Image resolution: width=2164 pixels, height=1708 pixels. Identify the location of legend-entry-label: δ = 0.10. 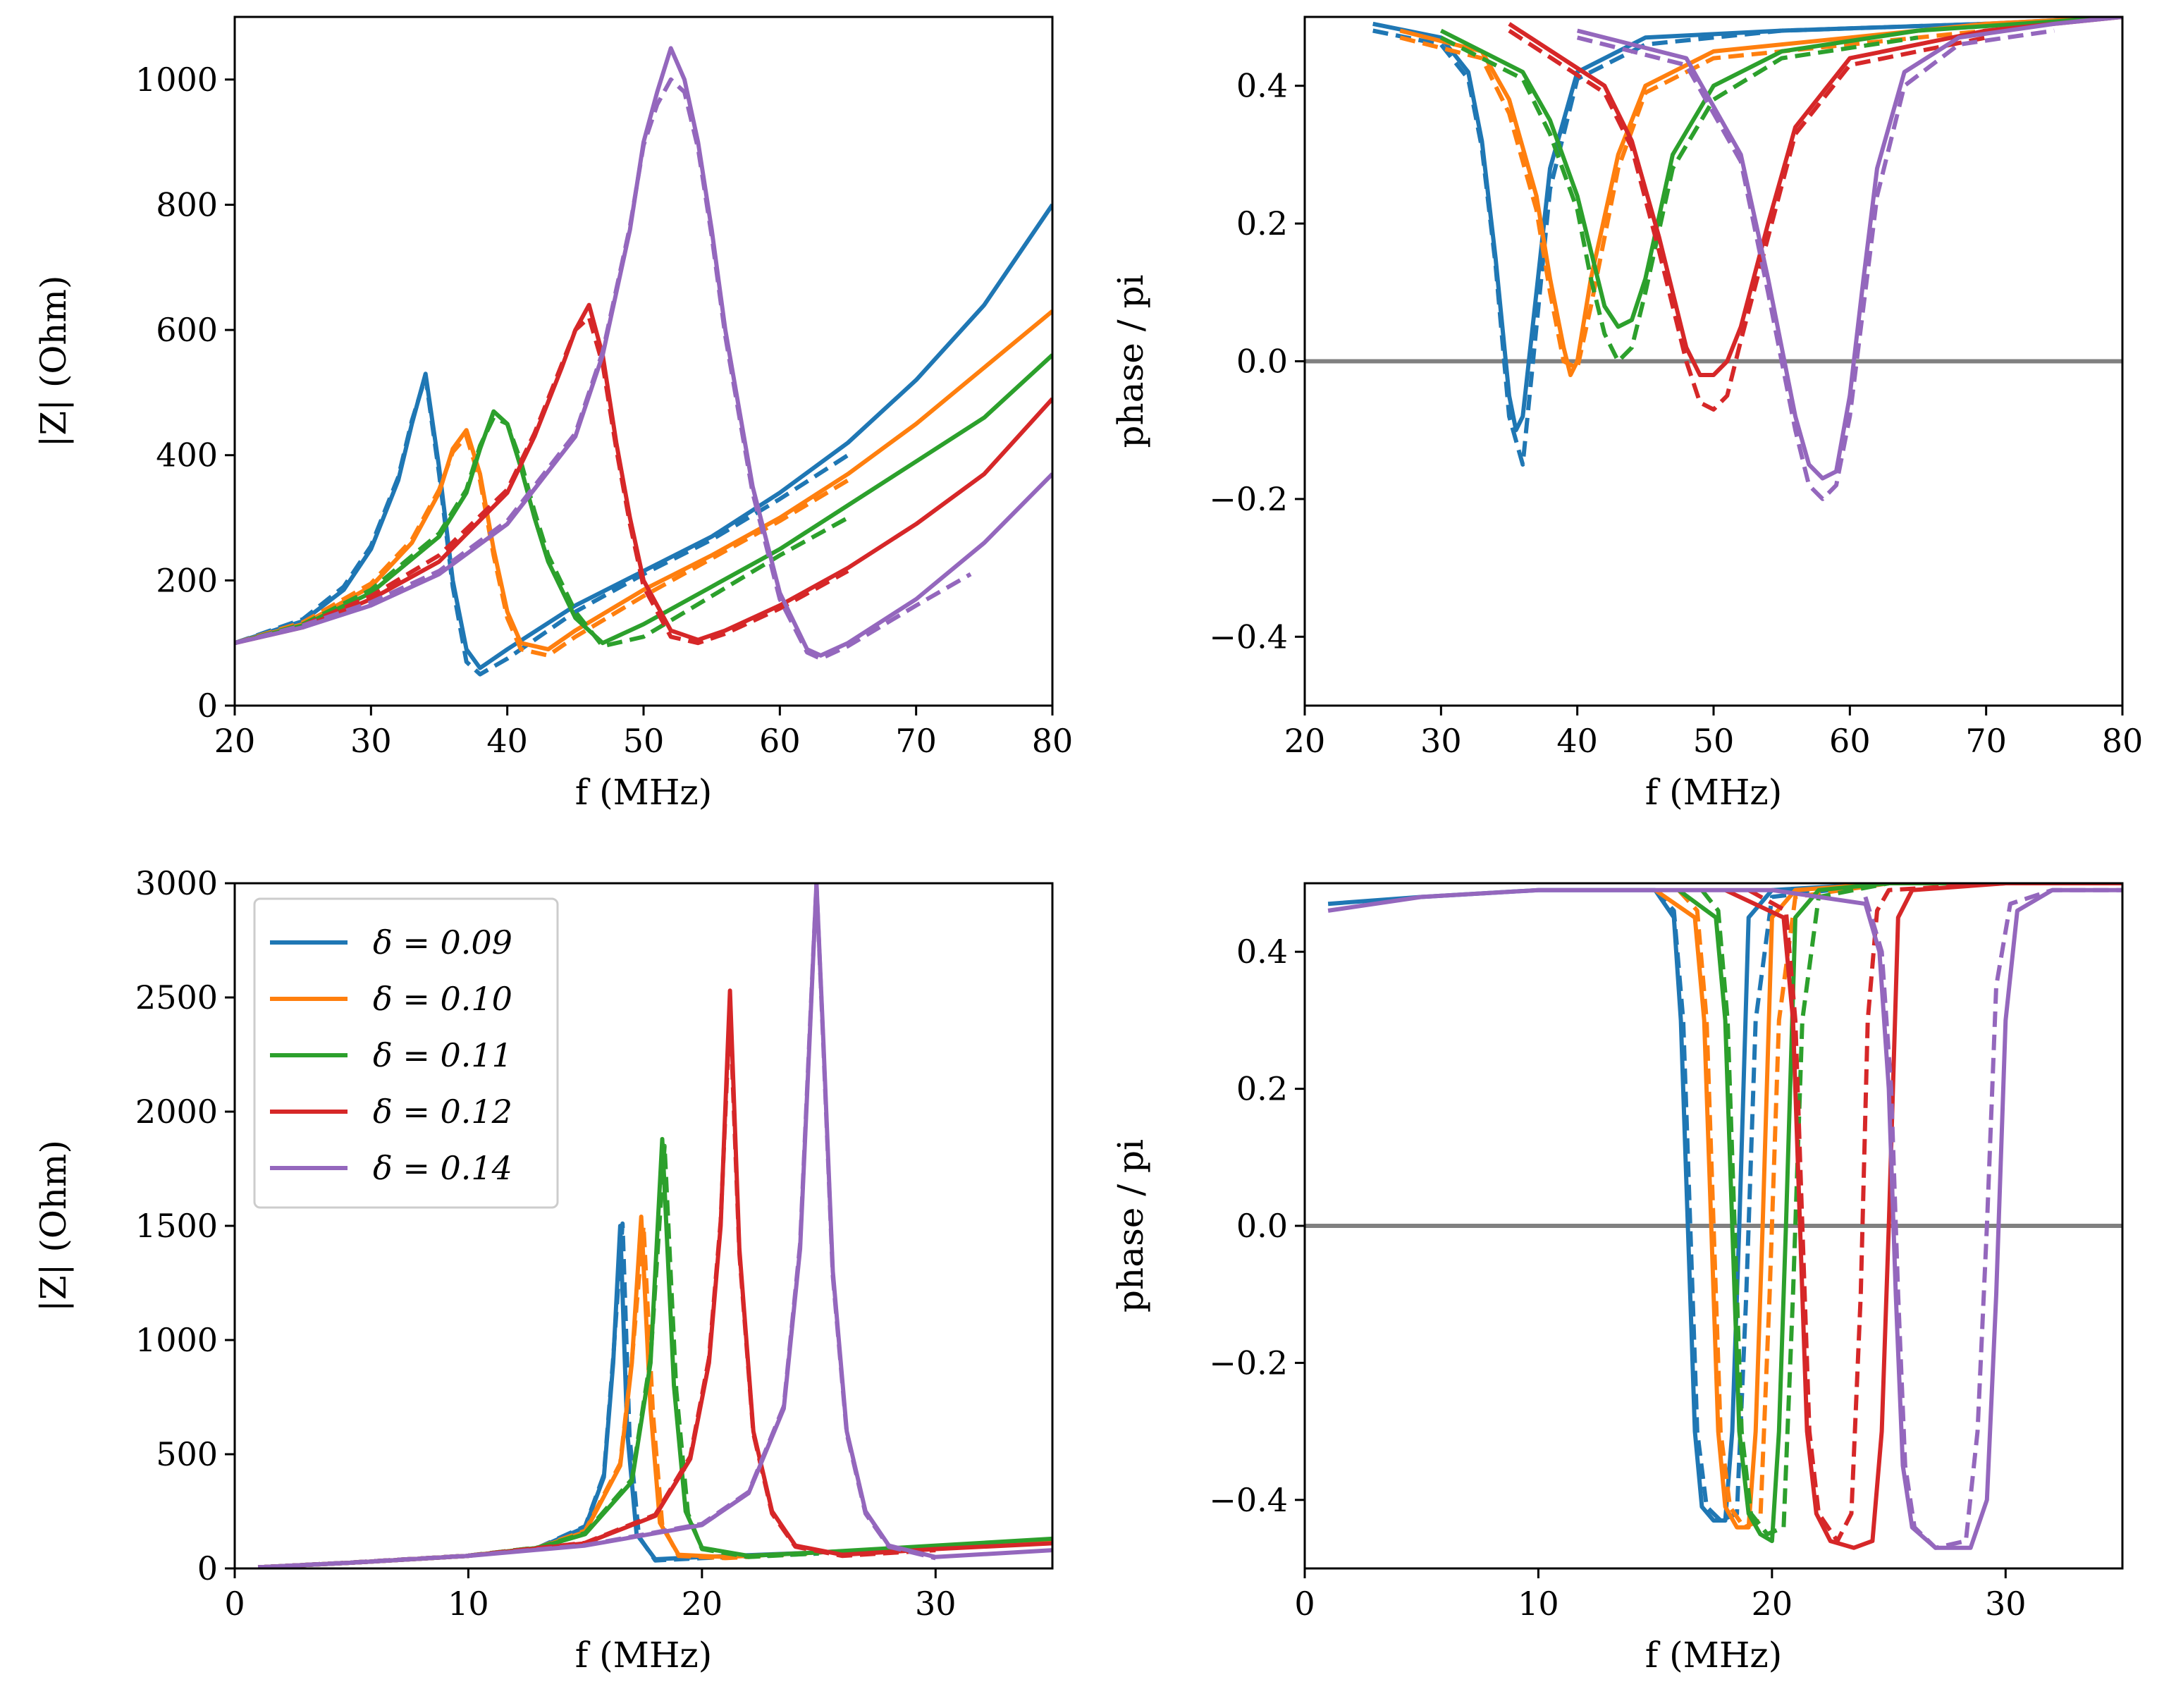
(442, 999).